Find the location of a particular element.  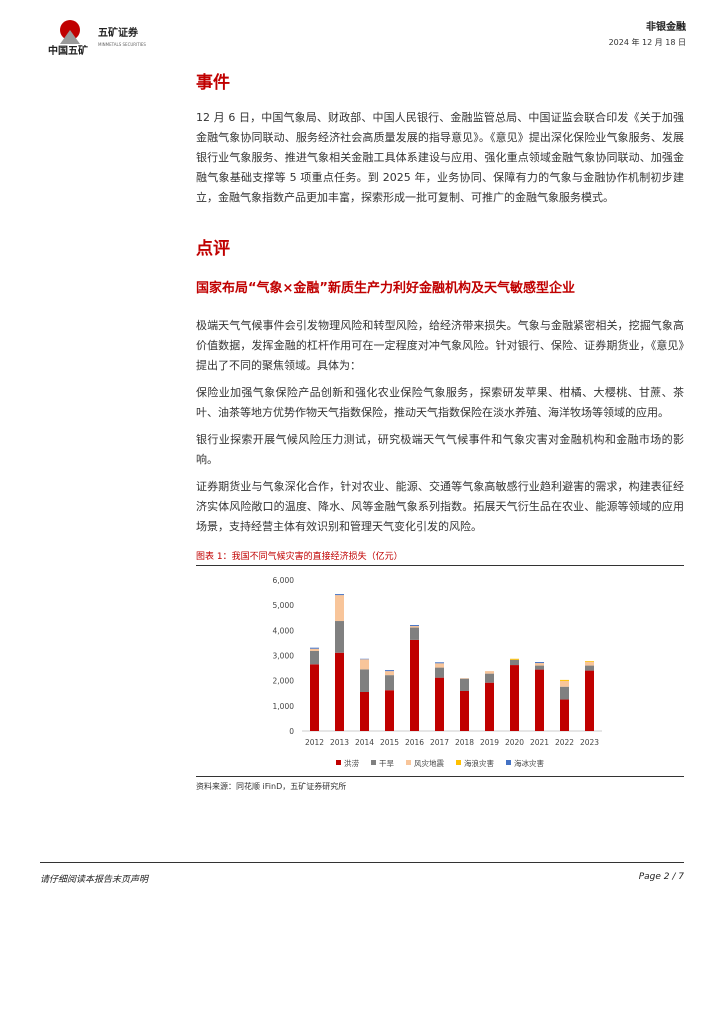

y-tick-label: 0 is located at coordinates (291, 731).